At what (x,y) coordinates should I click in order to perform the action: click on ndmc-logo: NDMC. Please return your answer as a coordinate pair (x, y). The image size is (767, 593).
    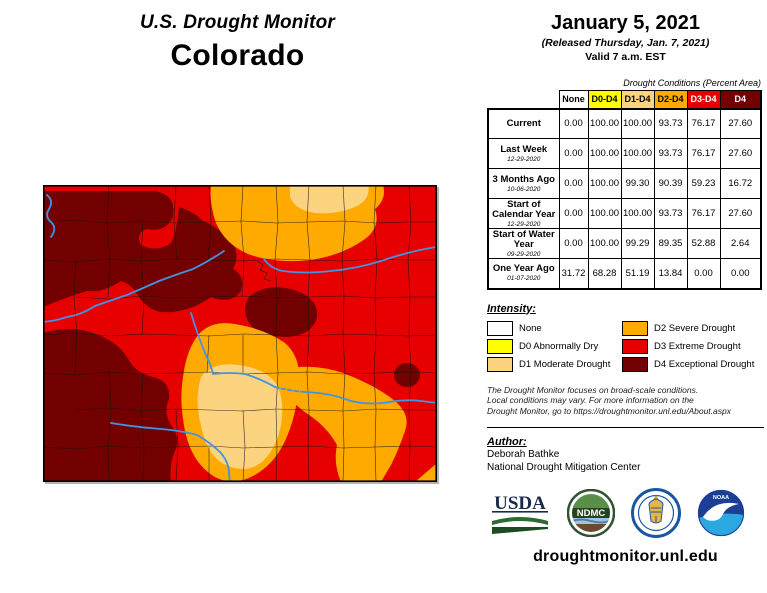
    Looking at the image, I should click on (591, 513).